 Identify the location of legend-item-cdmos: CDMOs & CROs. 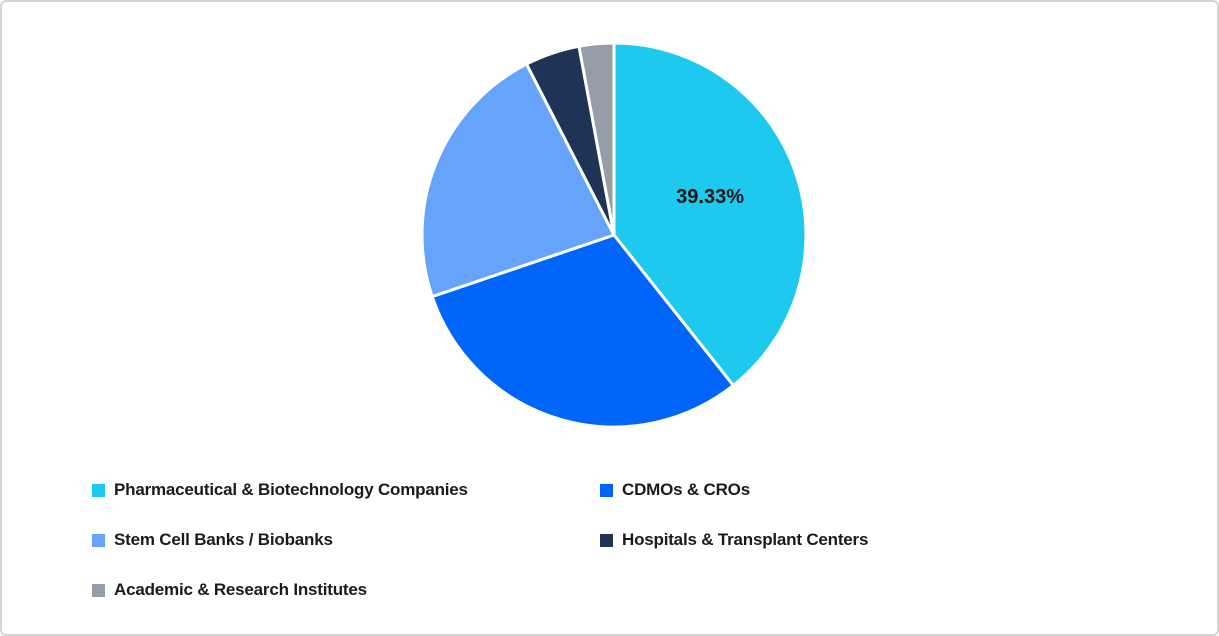
(734, 490).